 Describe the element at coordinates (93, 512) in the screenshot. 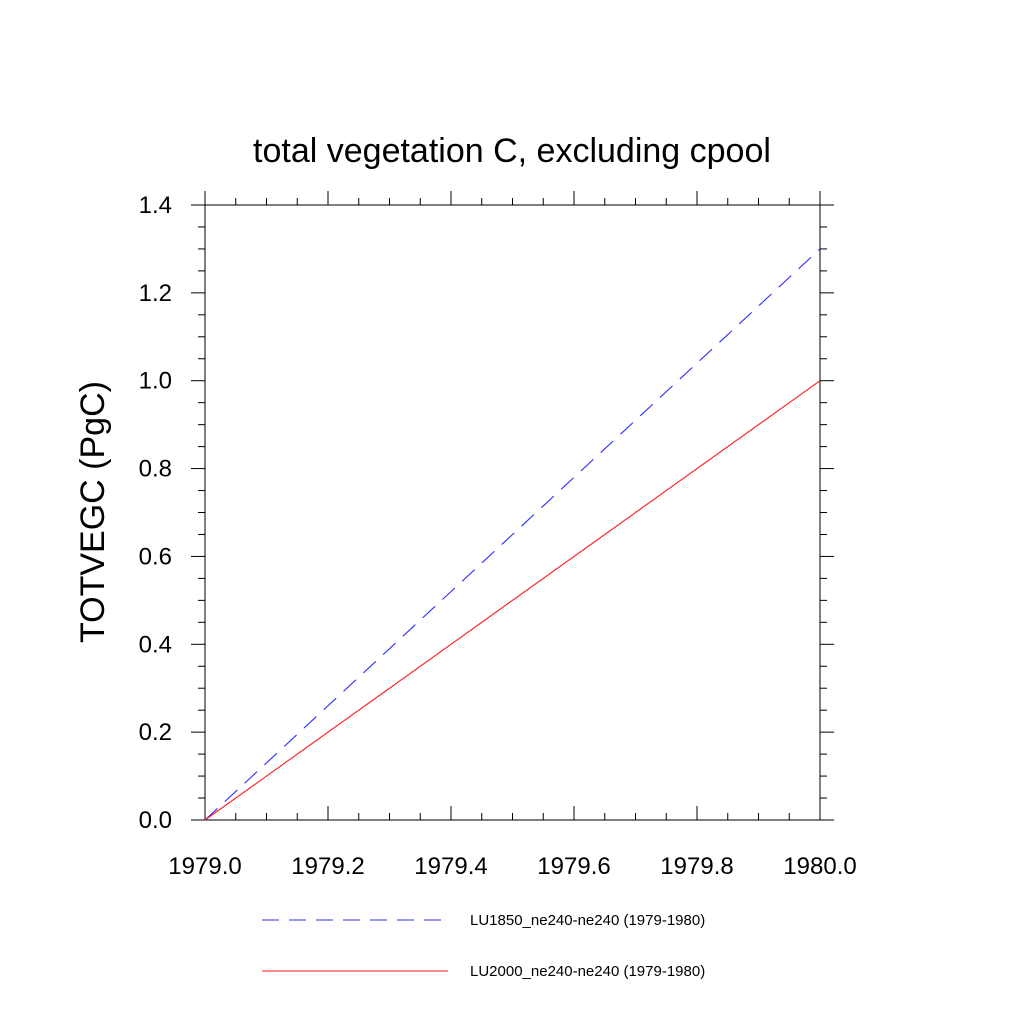

I see `y-axis-label: TOTVEGC (PgC)` at that location.